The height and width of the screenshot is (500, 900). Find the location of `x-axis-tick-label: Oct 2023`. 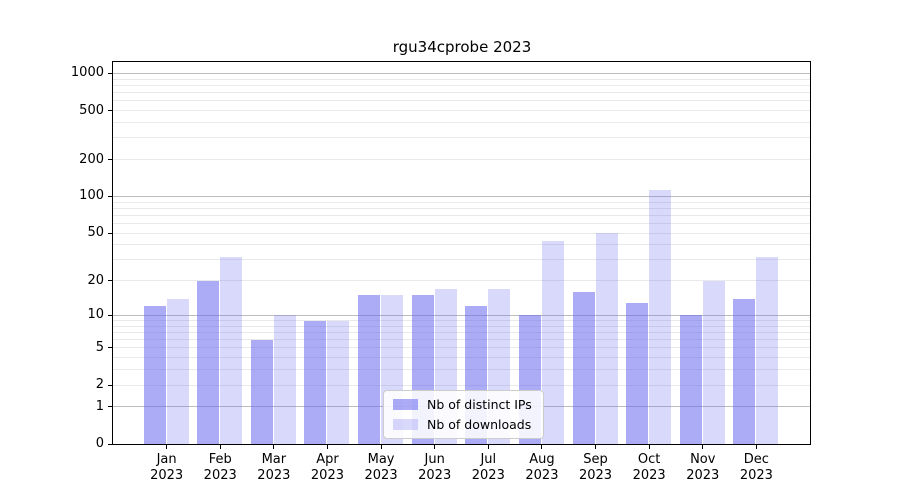

x-axis-tick-label: Oct 2023 is located at coordinates (649, 467).